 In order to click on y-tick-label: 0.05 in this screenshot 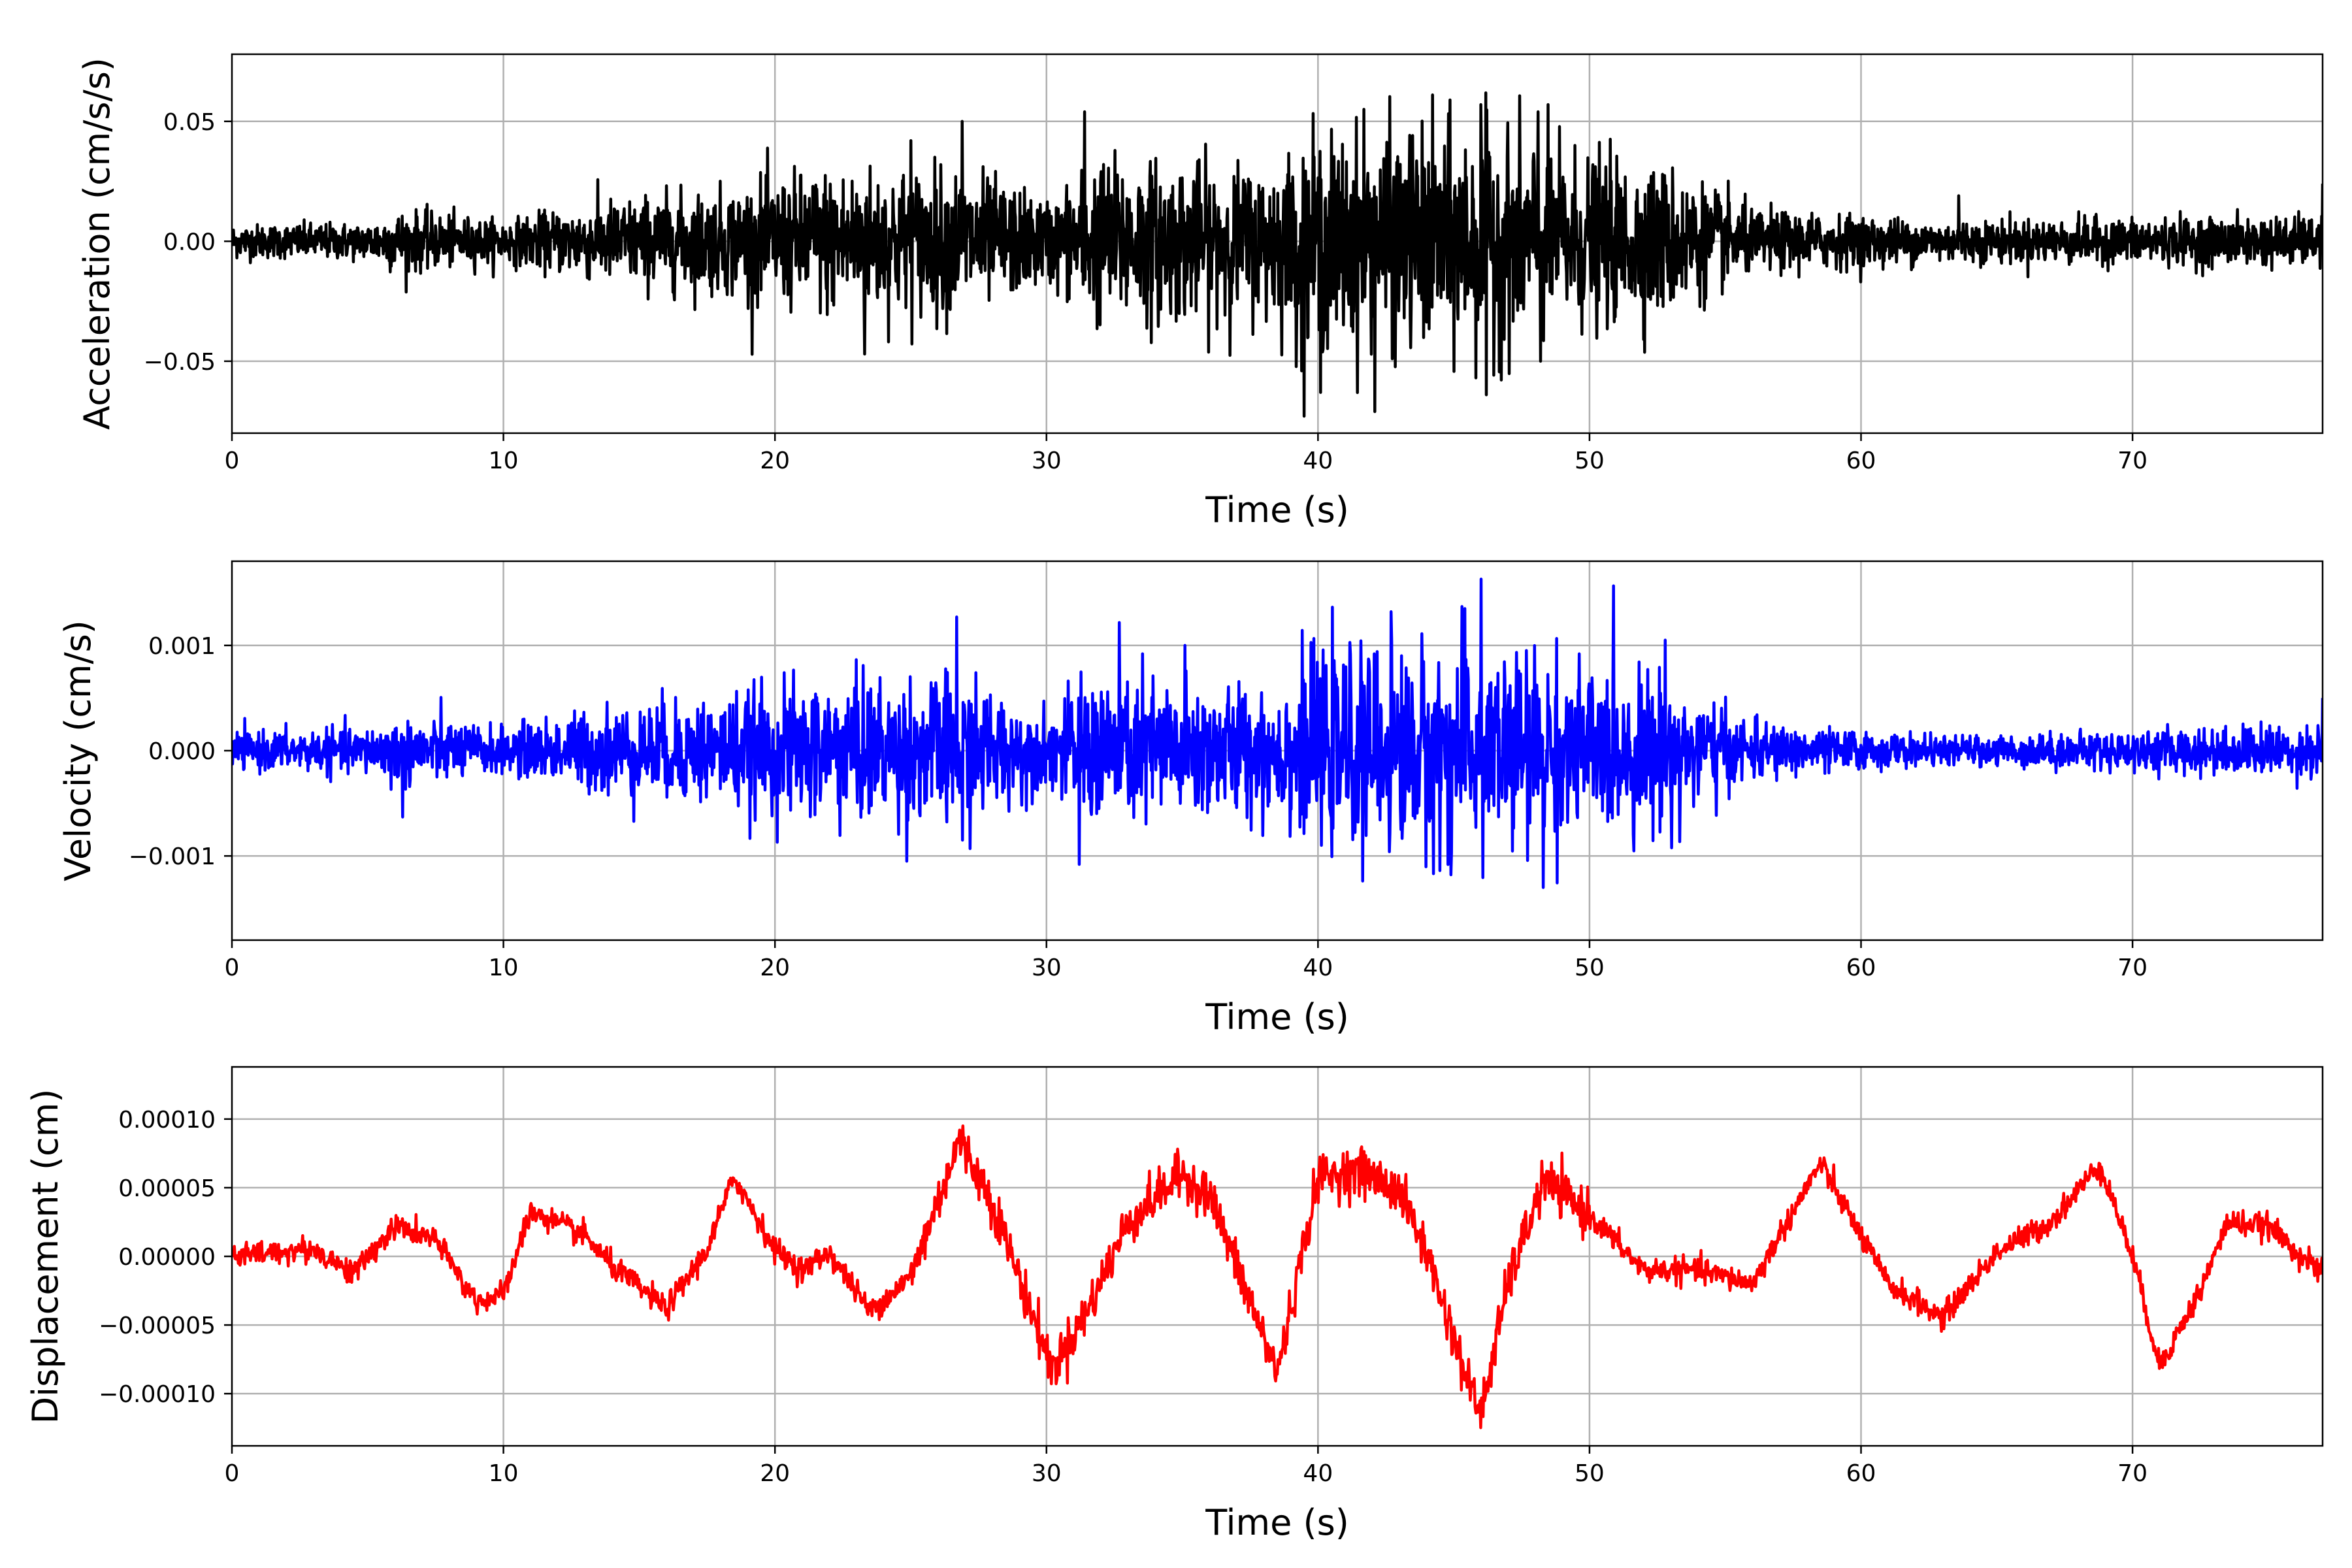, I will do `click(189, 122)`.